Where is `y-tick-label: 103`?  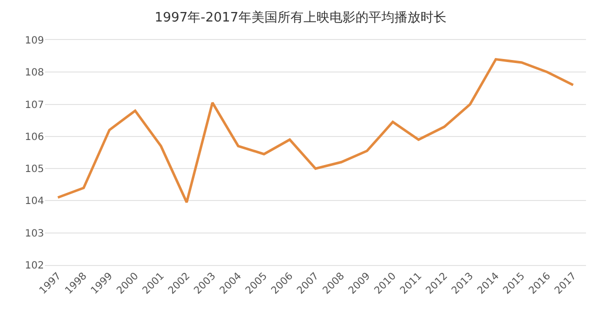 y-tick-label: 103 is located at coordinates (34, 234).